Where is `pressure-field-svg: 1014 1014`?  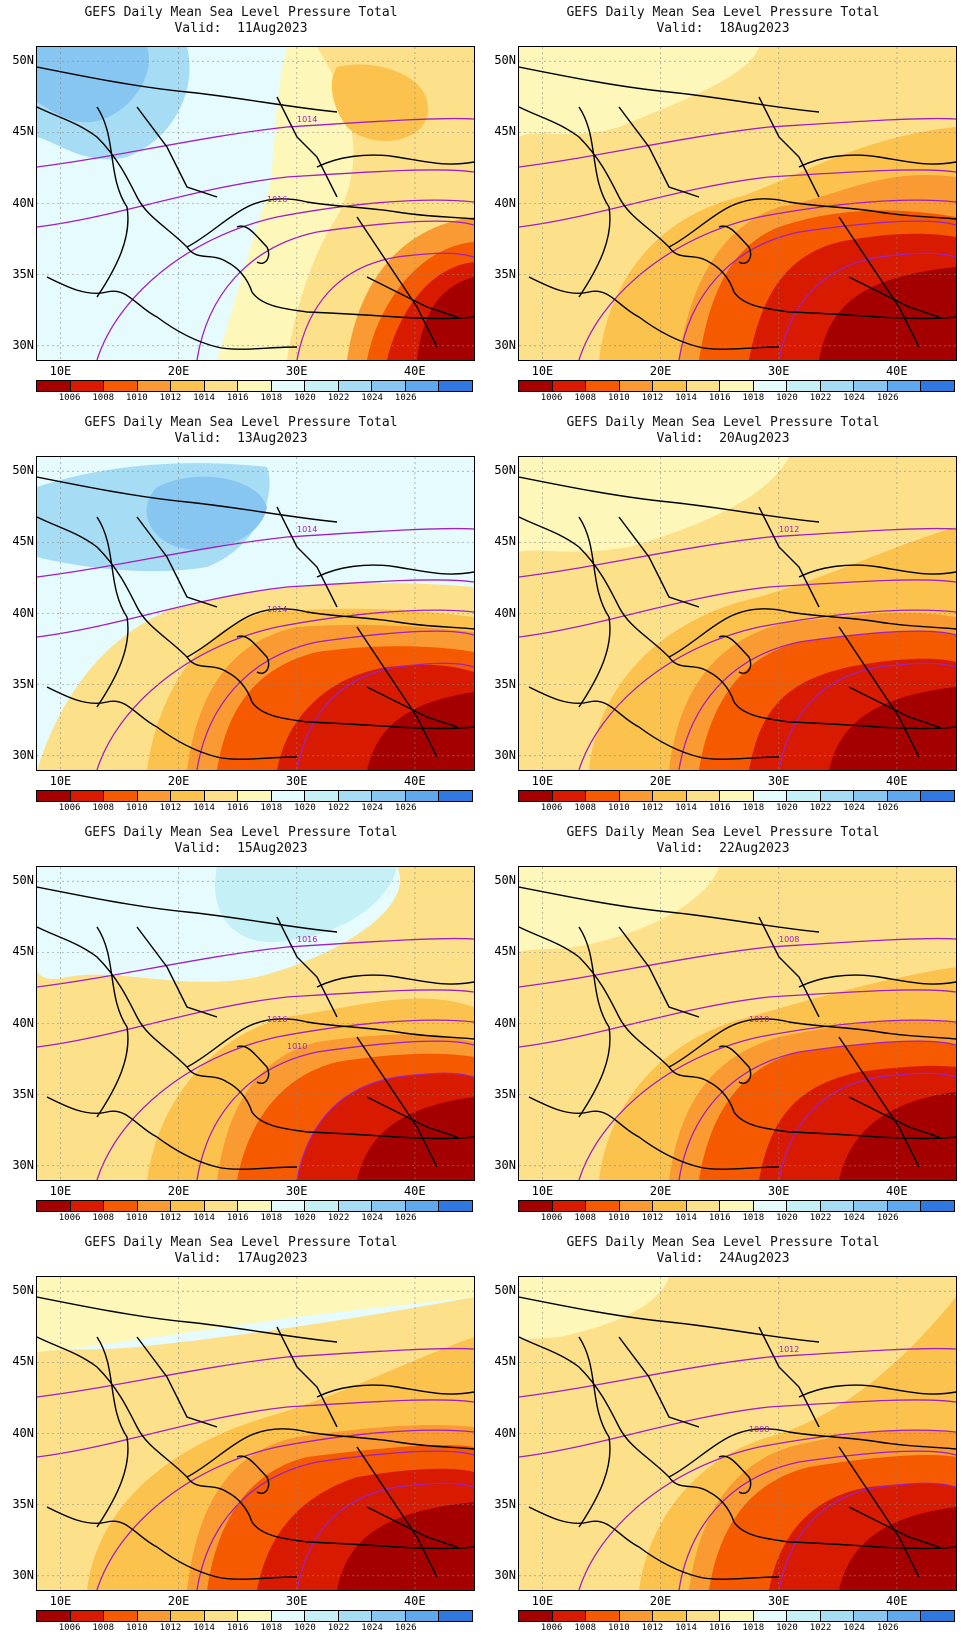 pressure-field-svg: 1014 1014 is located at coordinates (255, 613).